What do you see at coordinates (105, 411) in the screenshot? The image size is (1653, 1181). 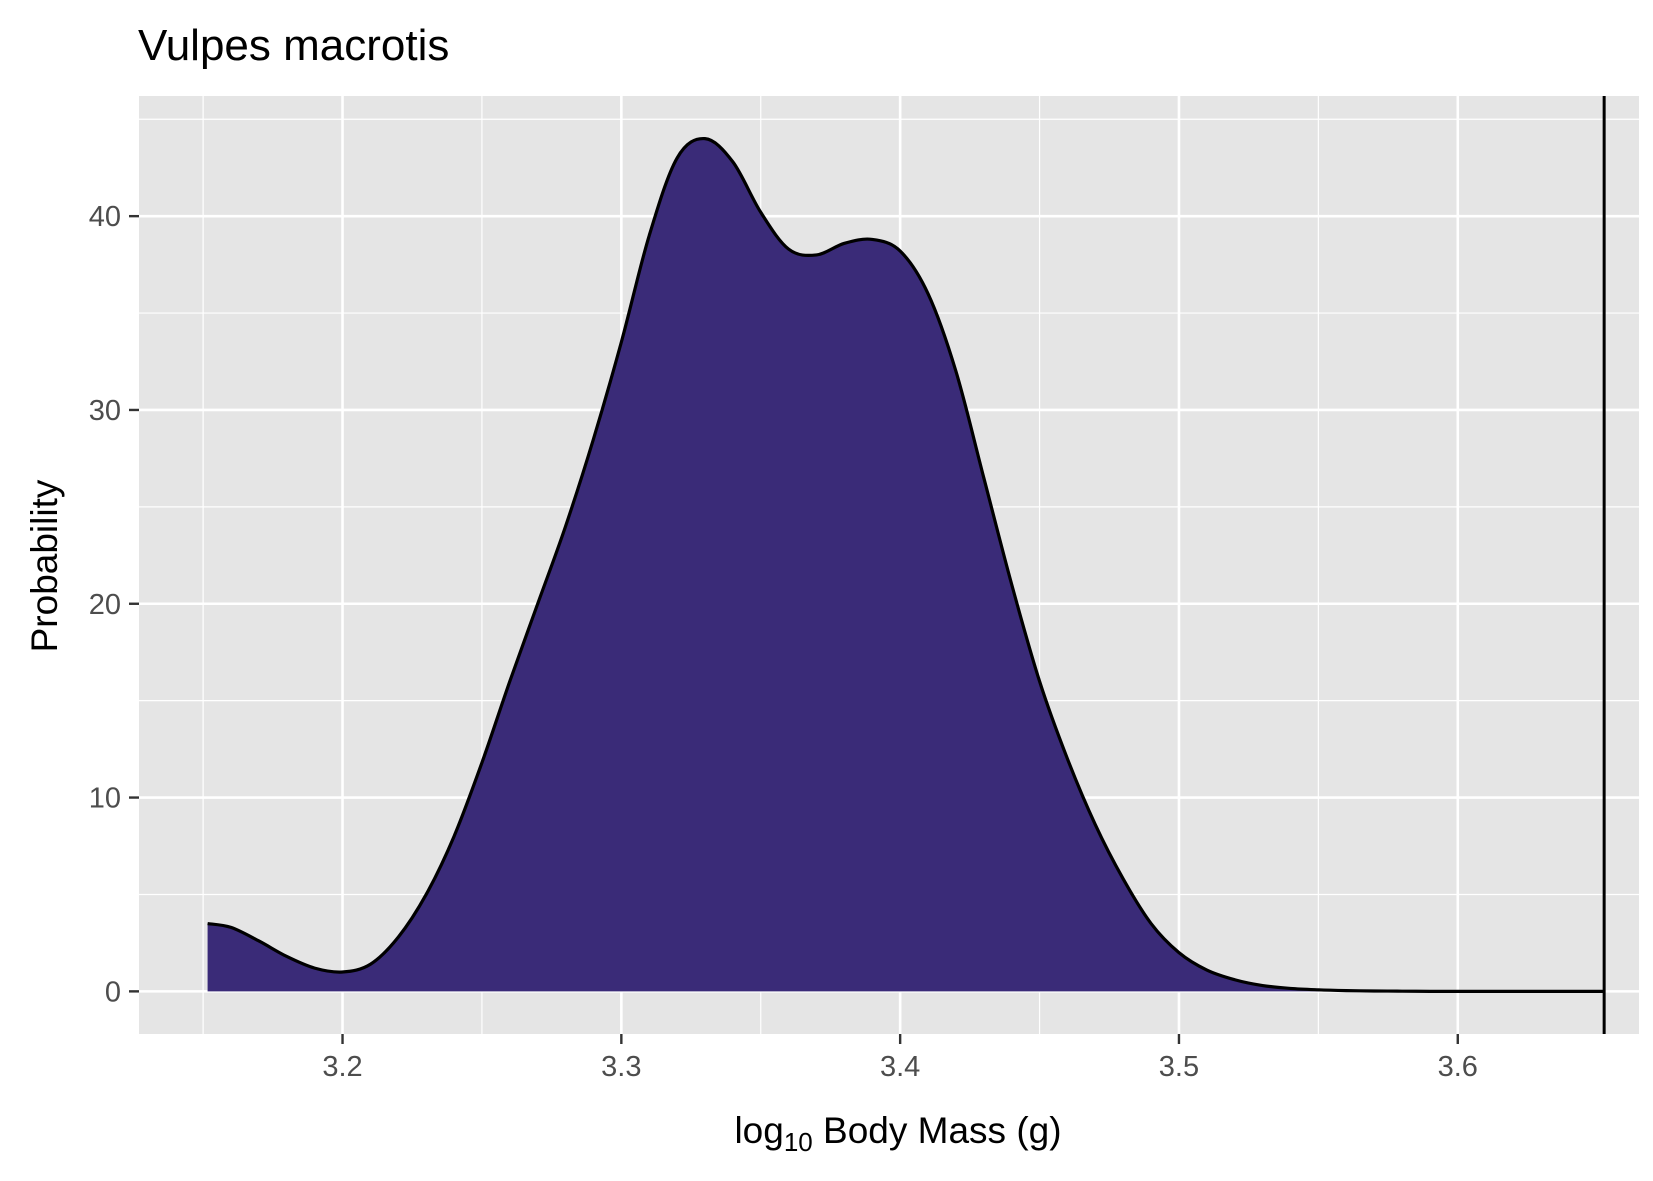 I see `y-tick-label: 30` at bounding box center [105, 411].